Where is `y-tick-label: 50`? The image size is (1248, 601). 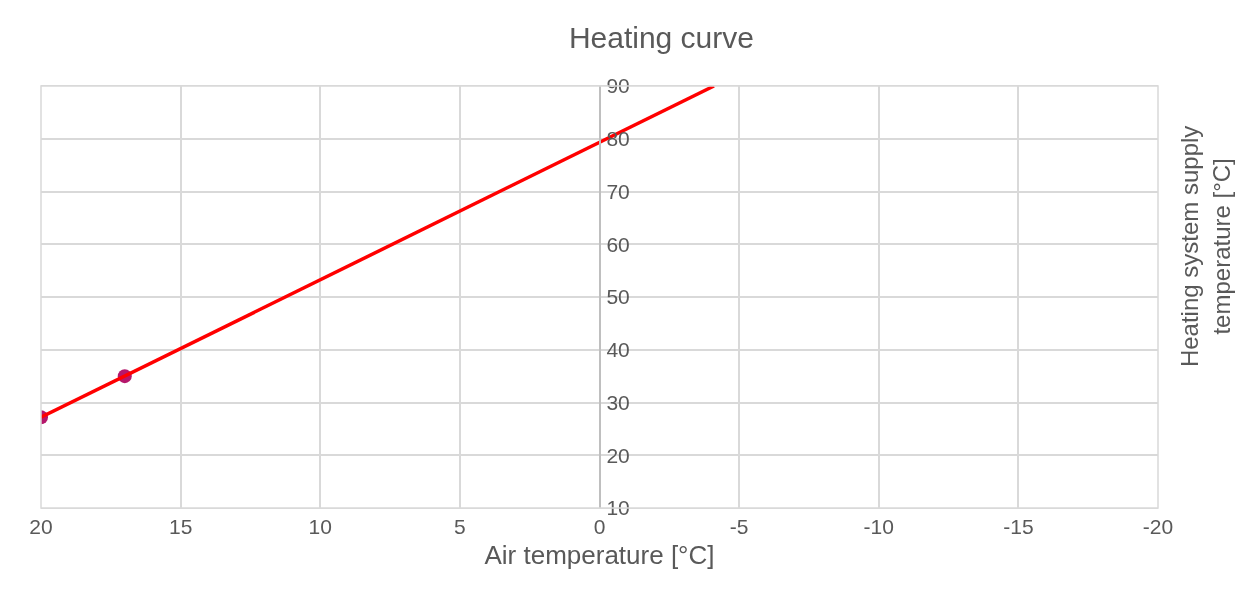 y-tick-label: 50 is located at coordinates (618, 297).